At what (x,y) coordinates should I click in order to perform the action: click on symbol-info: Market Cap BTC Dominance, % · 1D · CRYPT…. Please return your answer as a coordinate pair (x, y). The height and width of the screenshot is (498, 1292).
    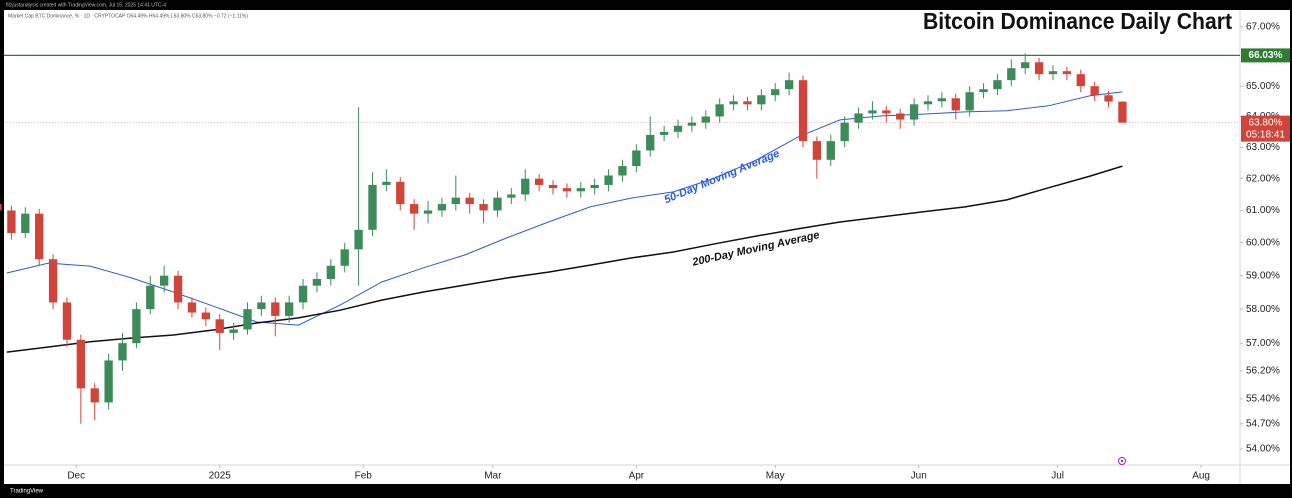
    Looking at the image, I should click on (128, 16).